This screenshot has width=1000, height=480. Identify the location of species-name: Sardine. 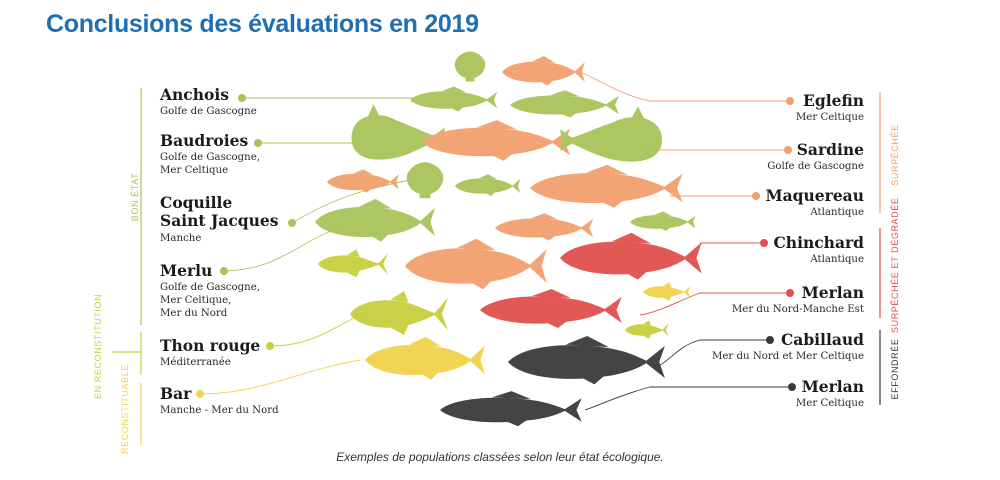
(830, 149).